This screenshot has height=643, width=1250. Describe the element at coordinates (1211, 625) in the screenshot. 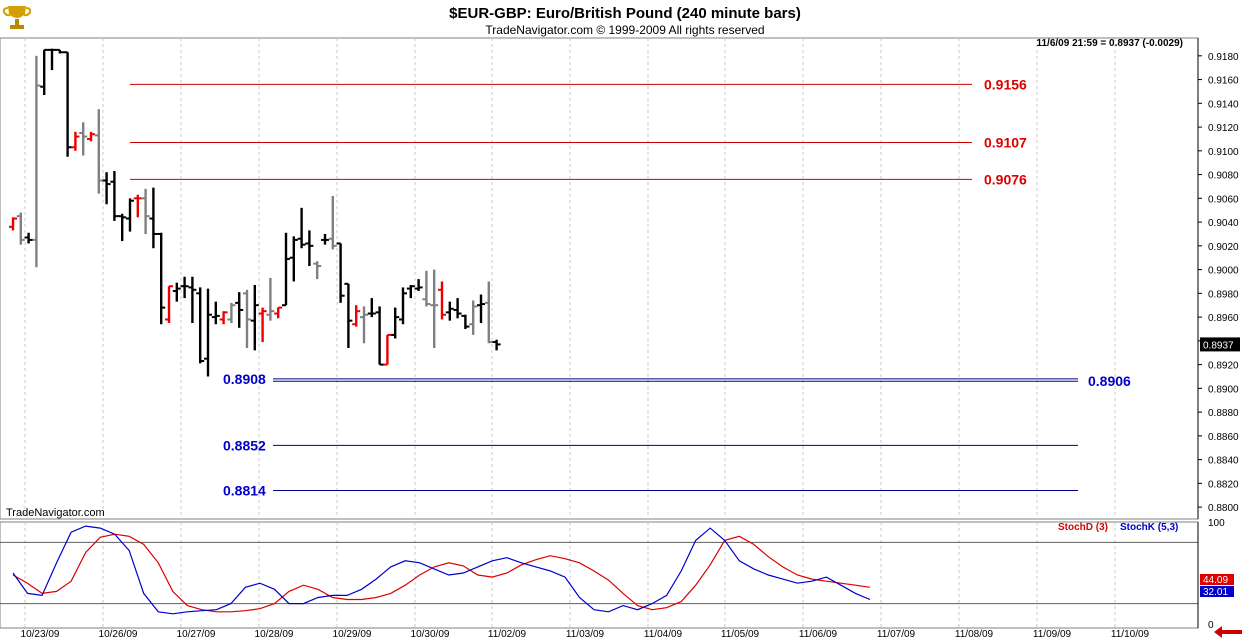

I see `stoch-tick-label: 0` at that location.